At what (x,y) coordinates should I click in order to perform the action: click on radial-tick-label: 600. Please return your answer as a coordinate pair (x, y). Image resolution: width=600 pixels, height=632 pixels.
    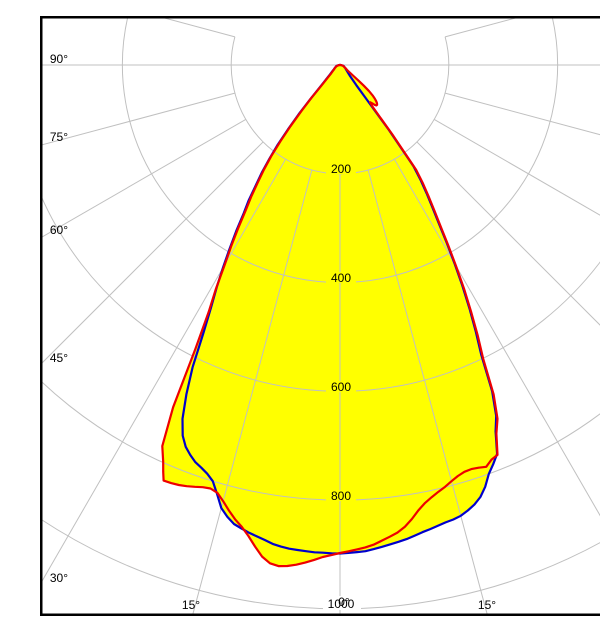
    Looking at the image, I should click on (341, 387).